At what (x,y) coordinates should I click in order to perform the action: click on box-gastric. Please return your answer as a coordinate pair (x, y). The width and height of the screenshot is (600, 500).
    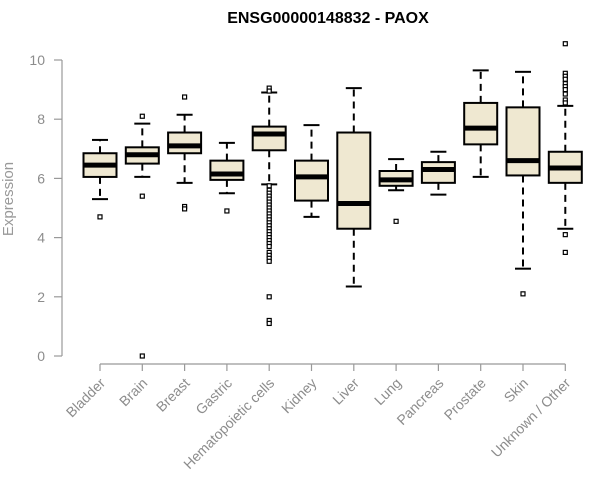
    Looking at the image, I should click on (227, 177).